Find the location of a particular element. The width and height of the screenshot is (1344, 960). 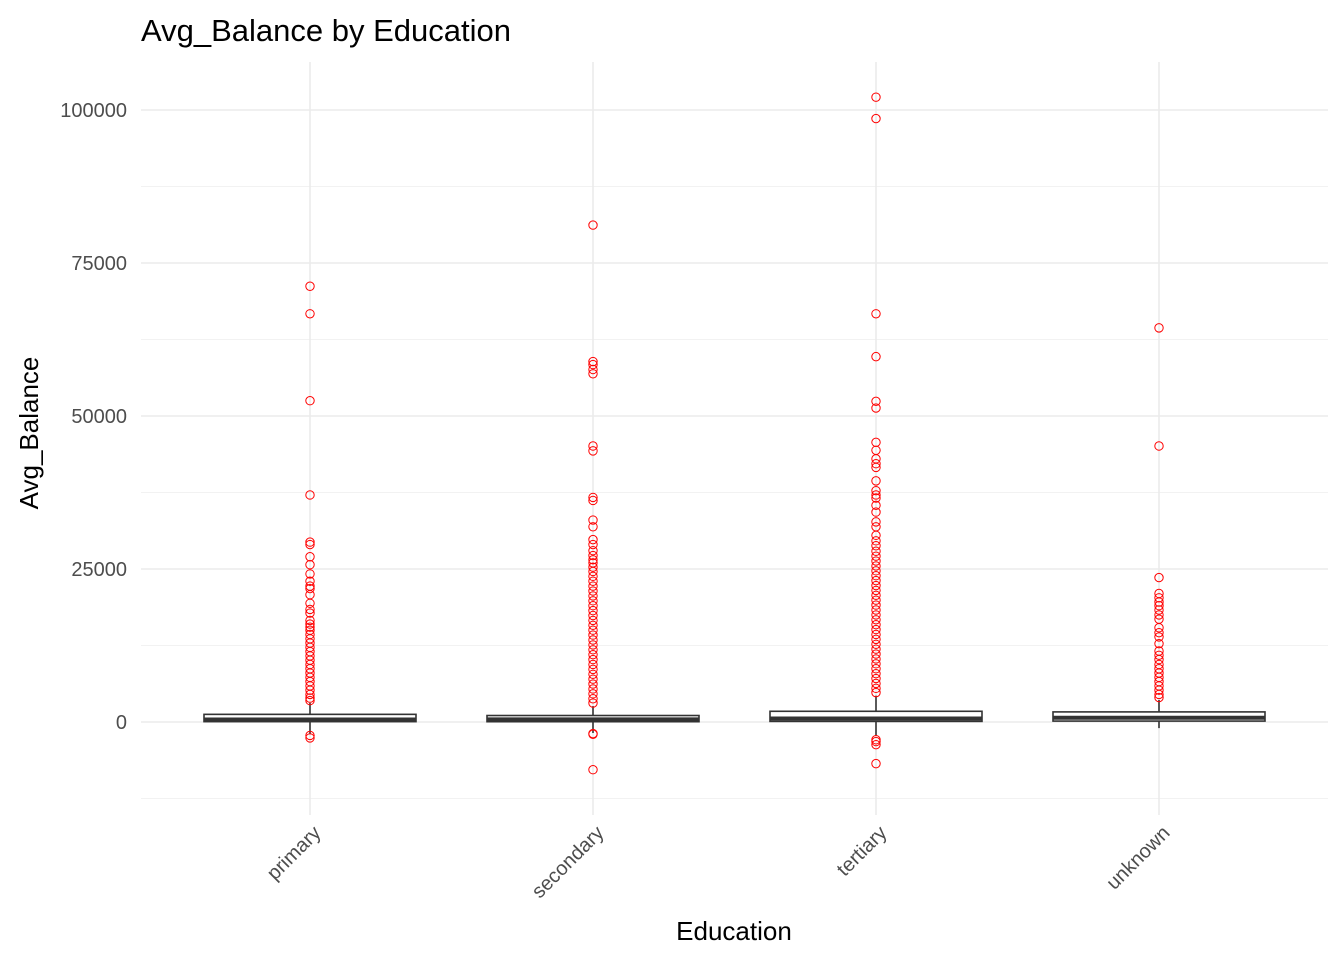

chart-title: Avg_Balance by Education is located at coordinates (326, 30).